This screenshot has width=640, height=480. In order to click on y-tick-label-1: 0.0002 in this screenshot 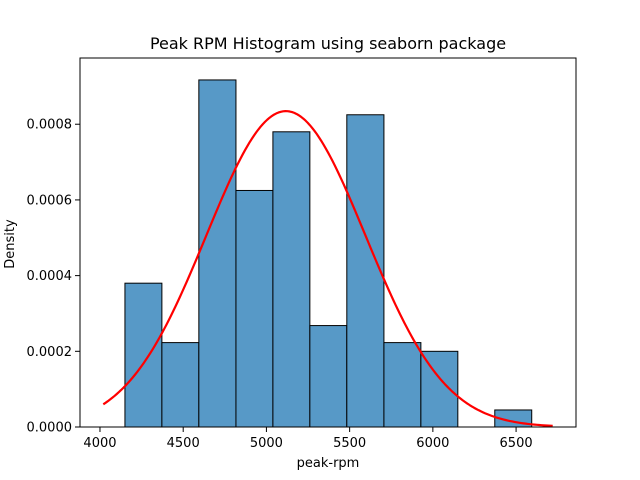, I will do `click(50, 352)`.